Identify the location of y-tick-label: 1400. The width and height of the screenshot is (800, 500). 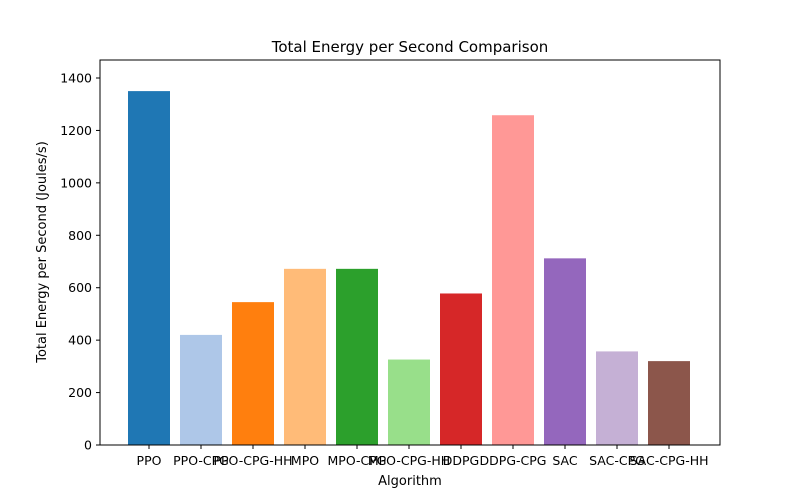
(76, 78).